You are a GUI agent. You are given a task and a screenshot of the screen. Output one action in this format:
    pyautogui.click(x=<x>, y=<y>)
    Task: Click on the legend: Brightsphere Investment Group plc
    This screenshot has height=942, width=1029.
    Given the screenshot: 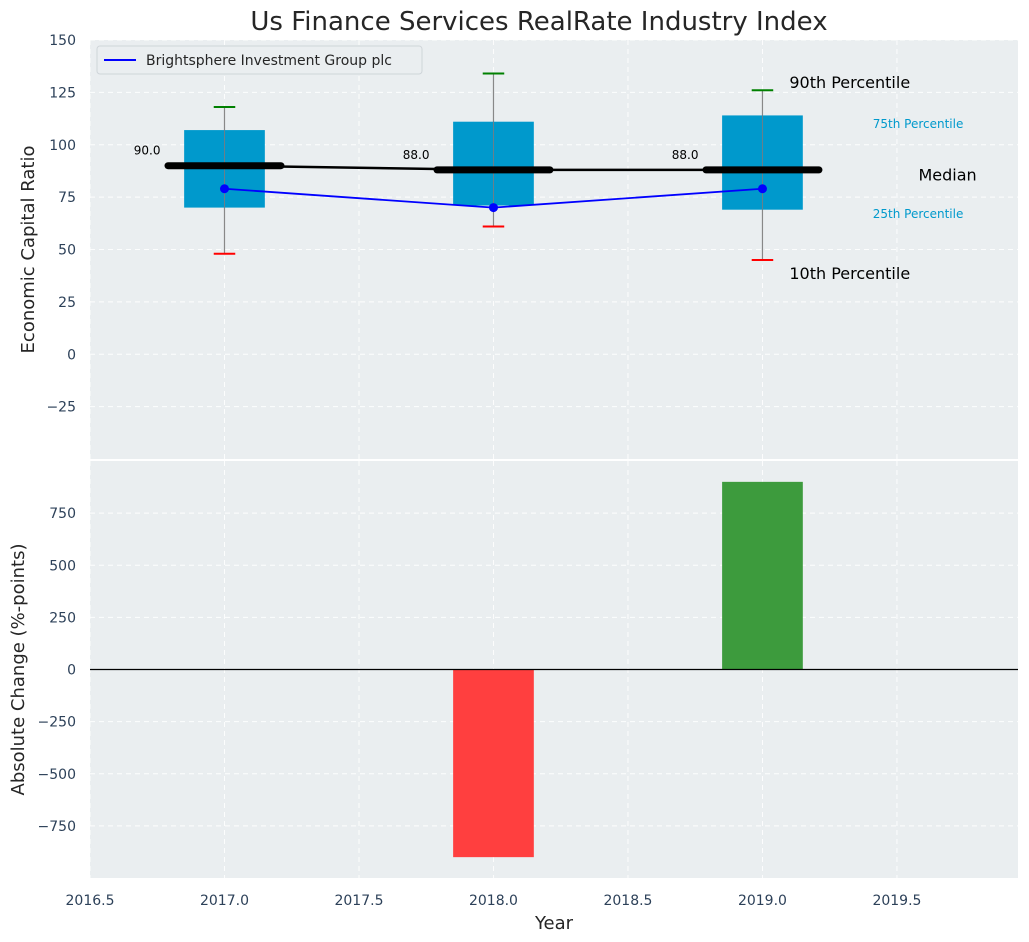 What is the action you would take?
    pyautogui.click(x=259, y=60)
    